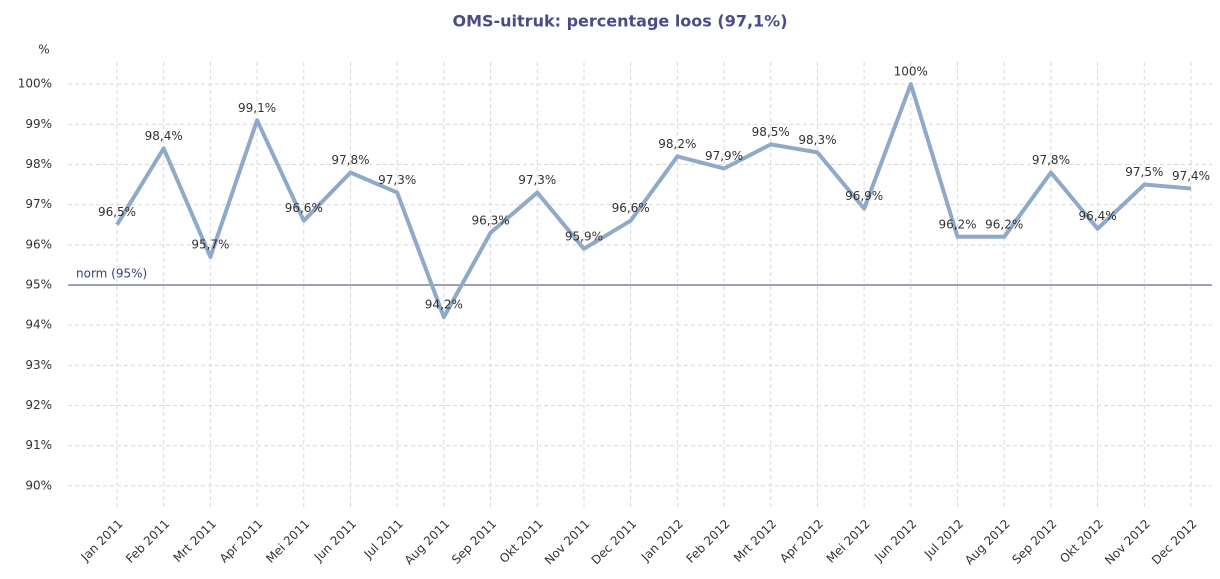  I want to click on y-tick-label: 91%, so click(38, 445).